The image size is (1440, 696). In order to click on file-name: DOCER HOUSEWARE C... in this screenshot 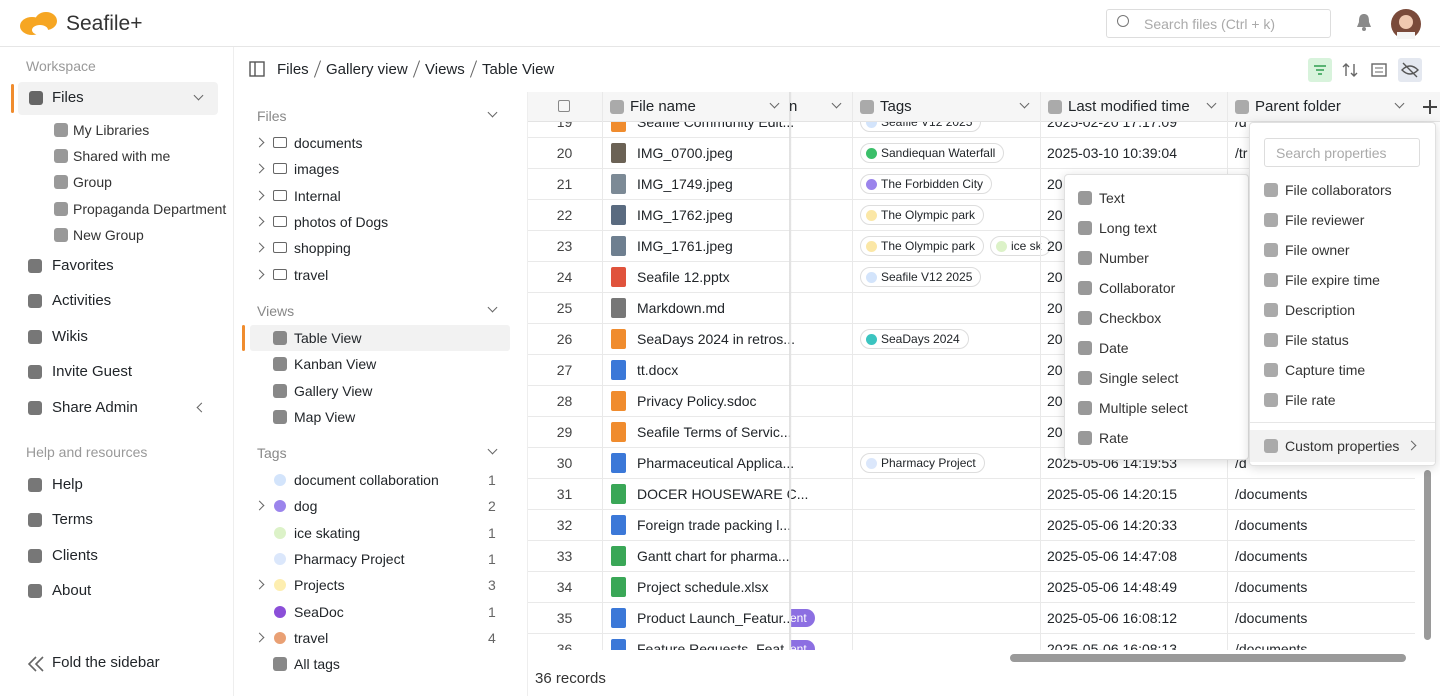, I will do `click(723, 494)`.